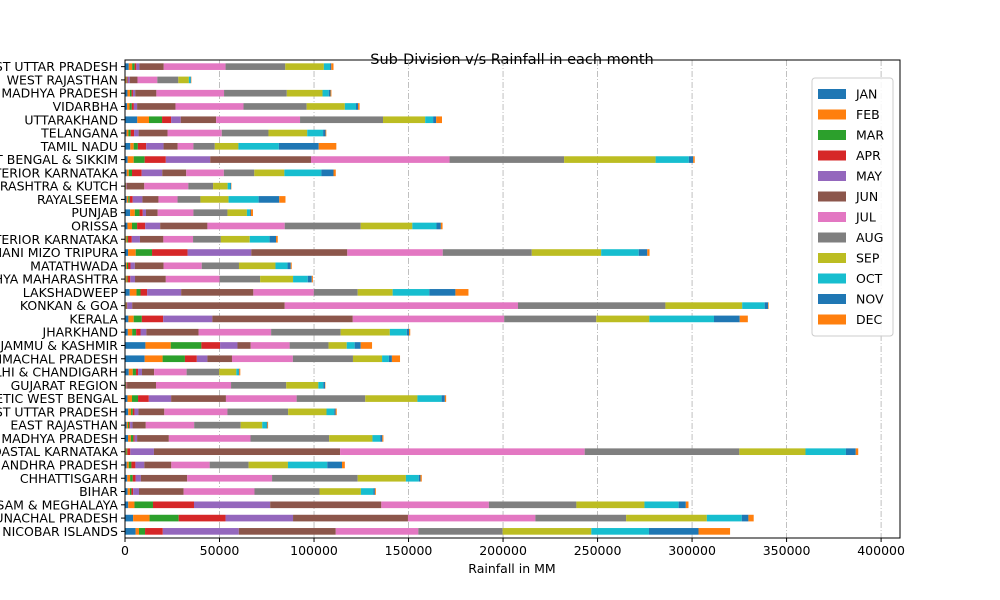  I want to click on y-tick-label: WEST MADHYA PRADESH, so click(59, 93).